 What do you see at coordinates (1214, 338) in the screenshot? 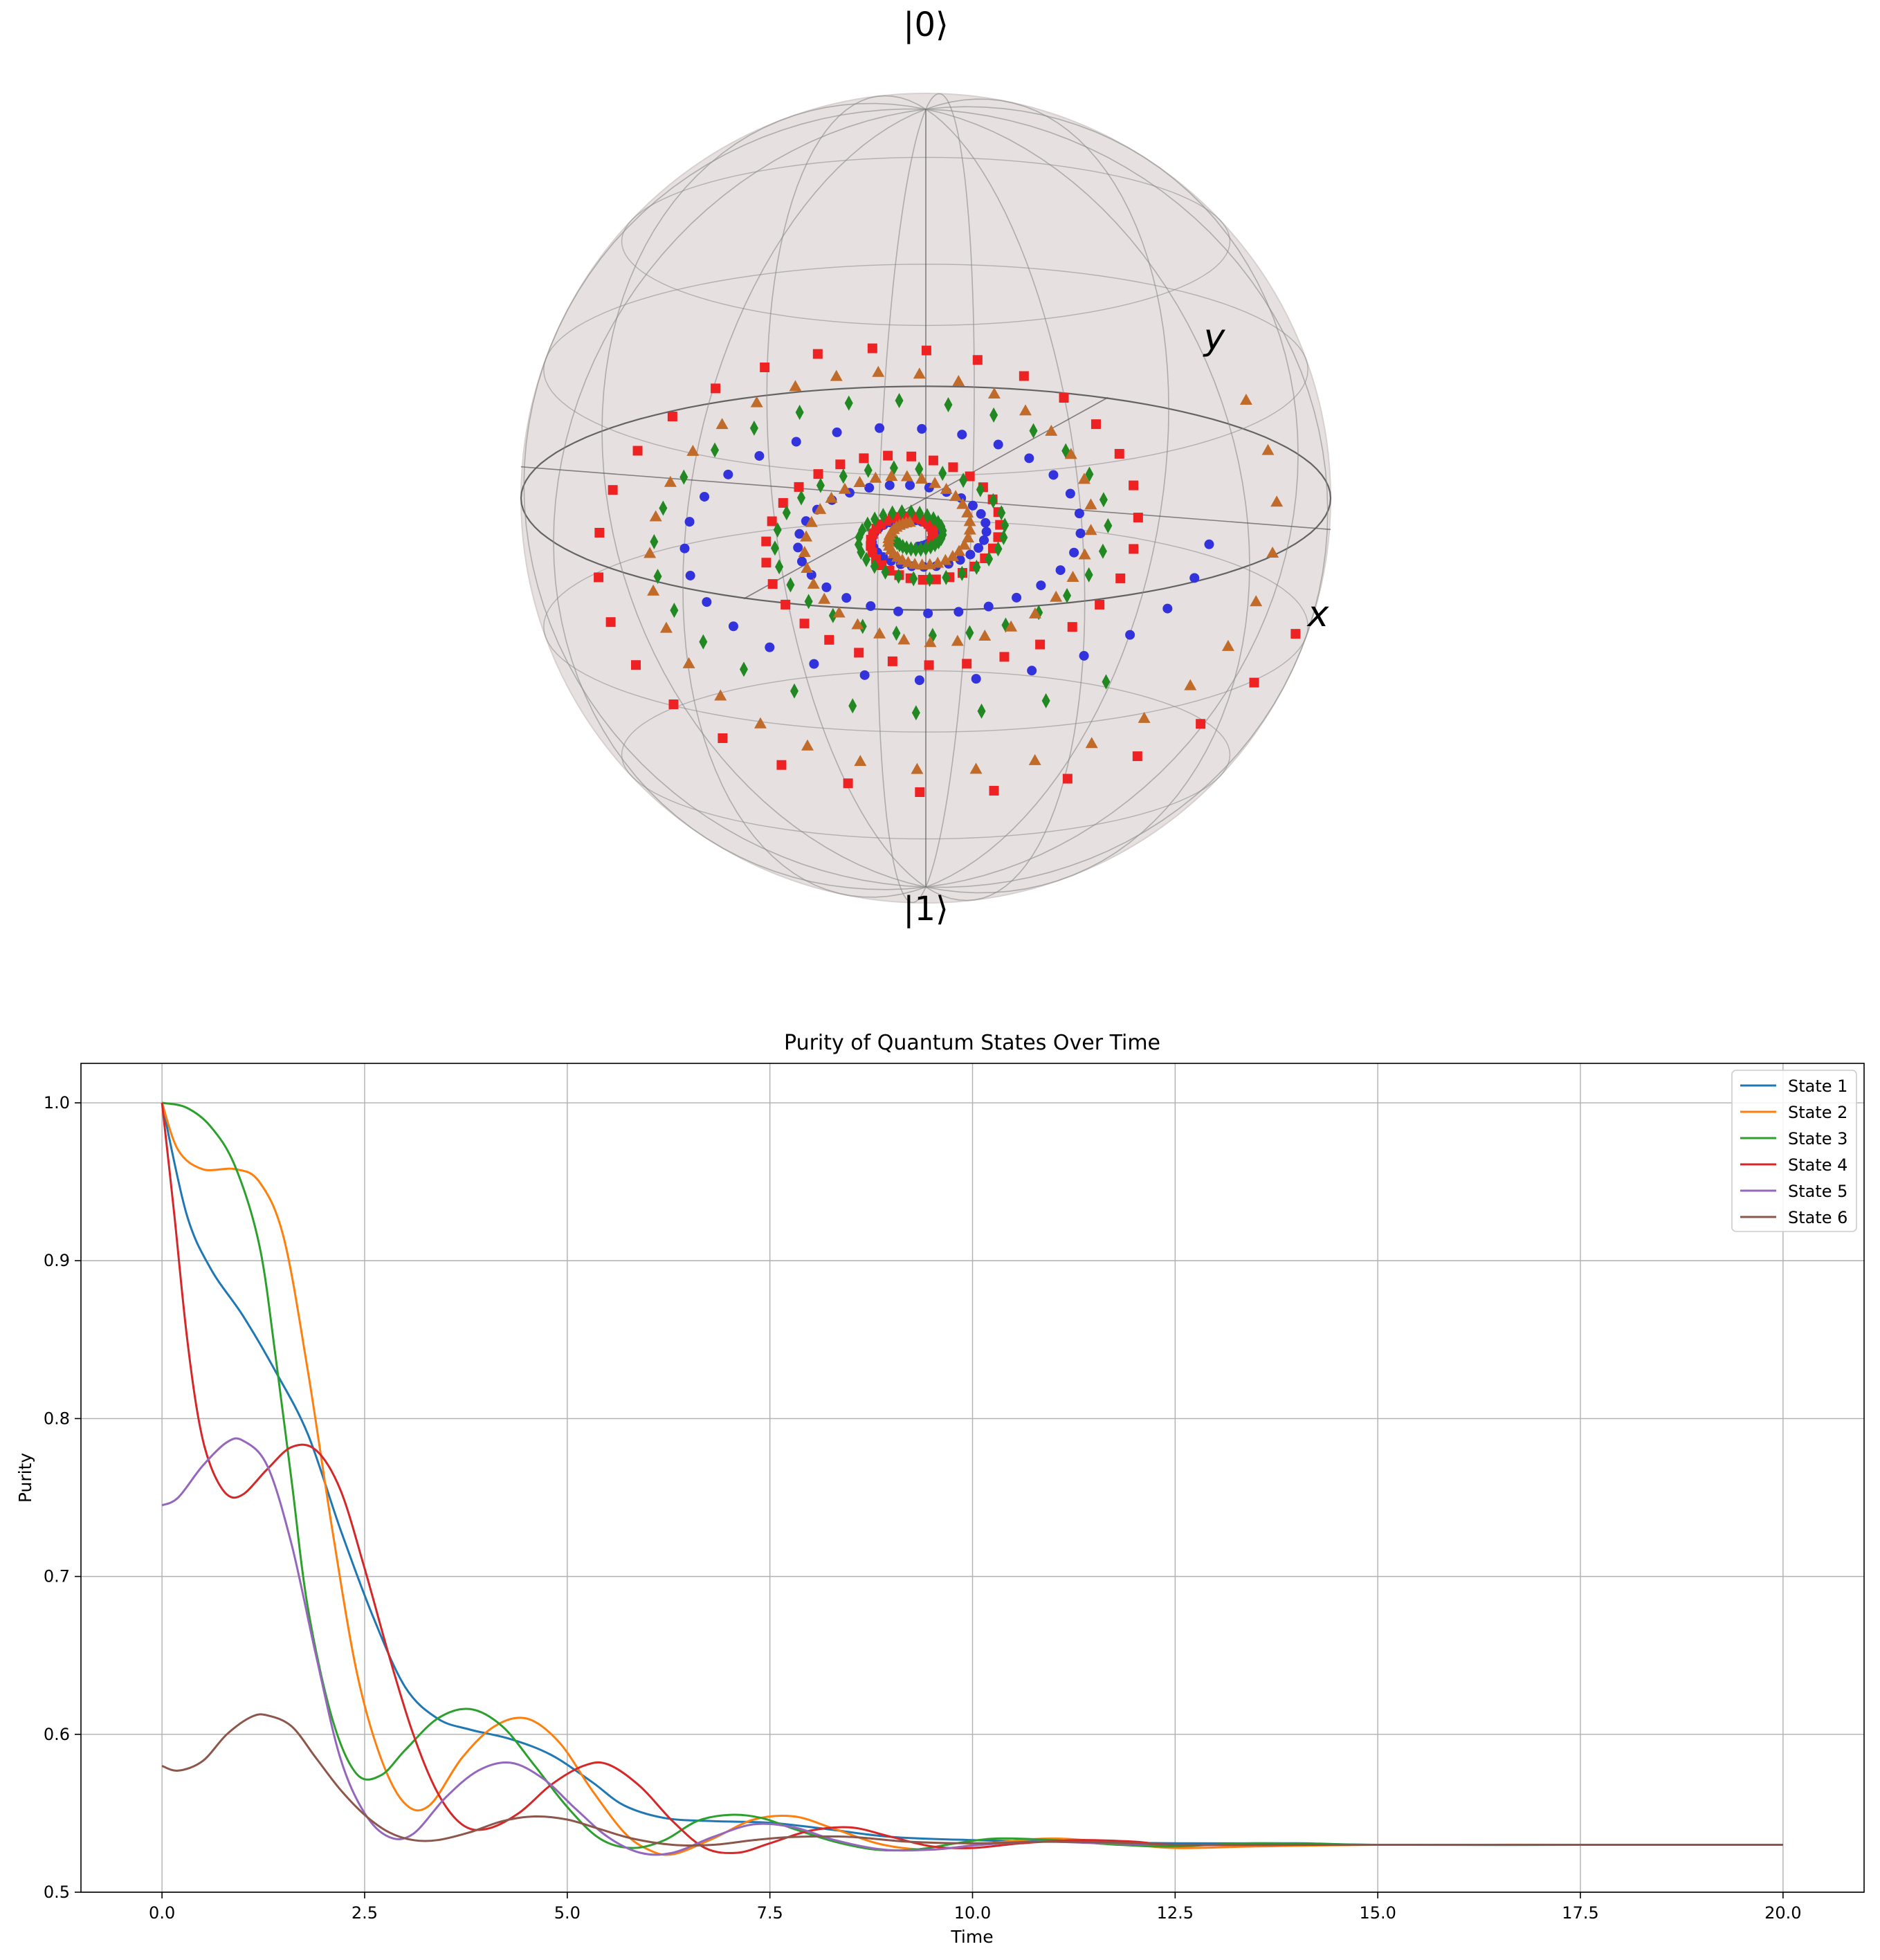
I see `y-axis-label: y` at bounding box center [1214, 338].